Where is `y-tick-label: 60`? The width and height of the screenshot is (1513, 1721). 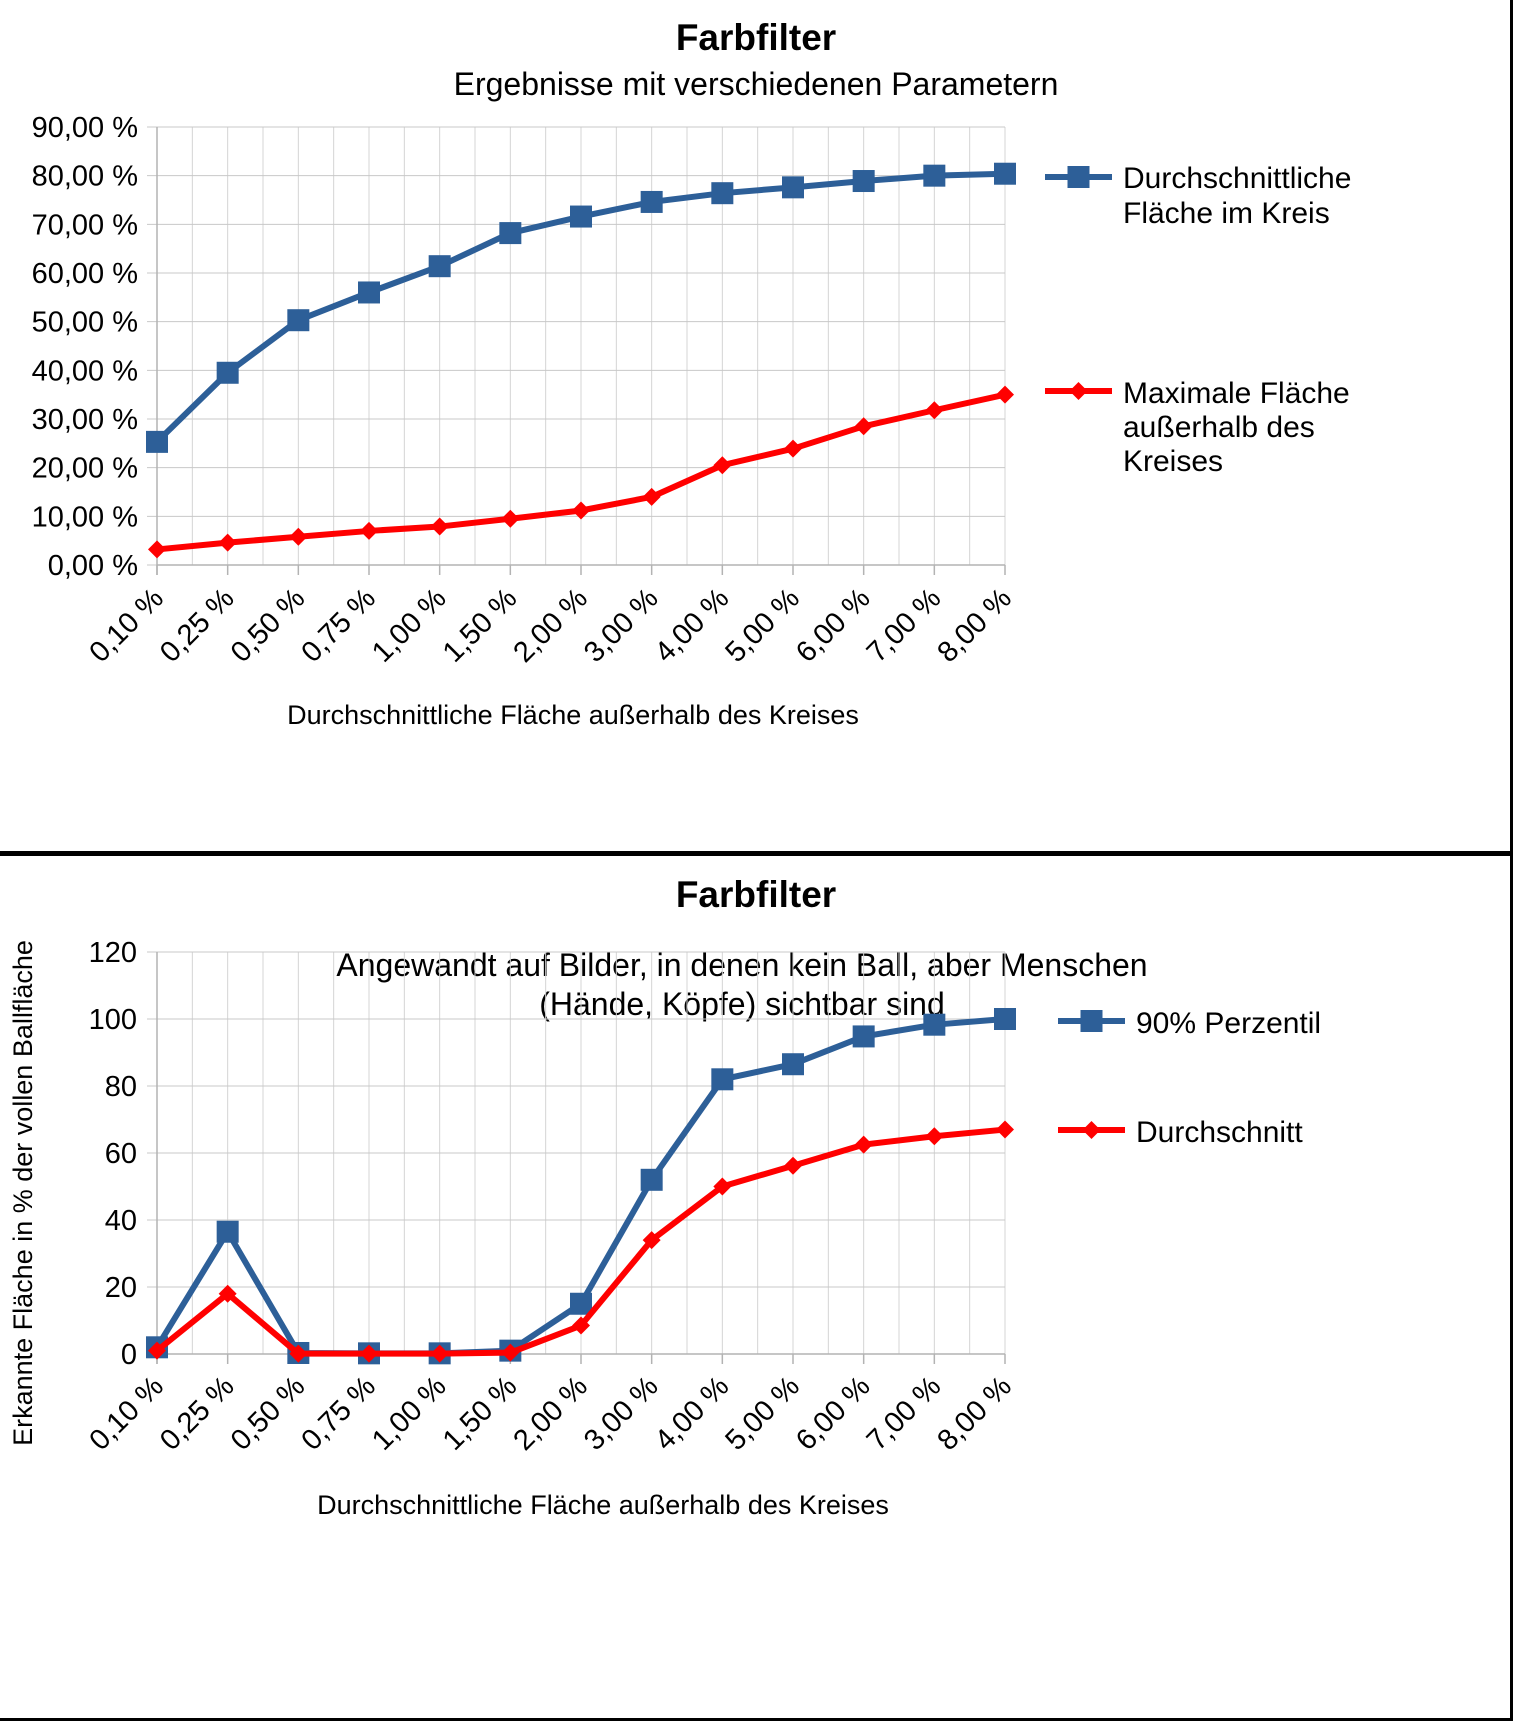
y-tick-label: 60 is located at coordinates (121, 1154).